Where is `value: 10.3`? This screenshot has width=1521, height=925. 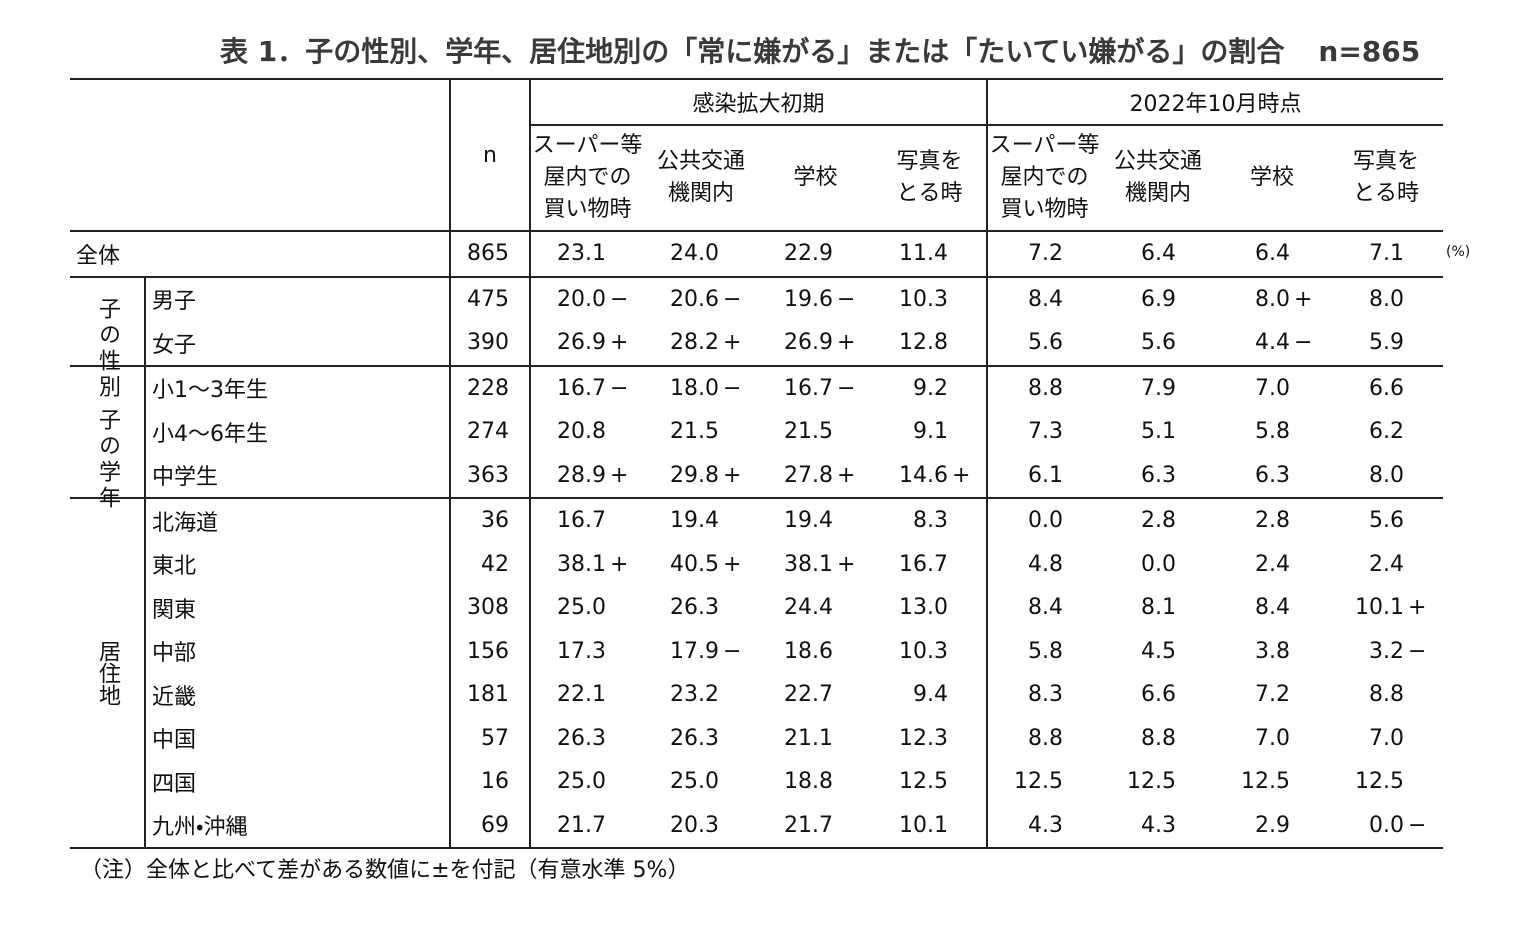
value: 10.3 is located at coordinates (923, 651).